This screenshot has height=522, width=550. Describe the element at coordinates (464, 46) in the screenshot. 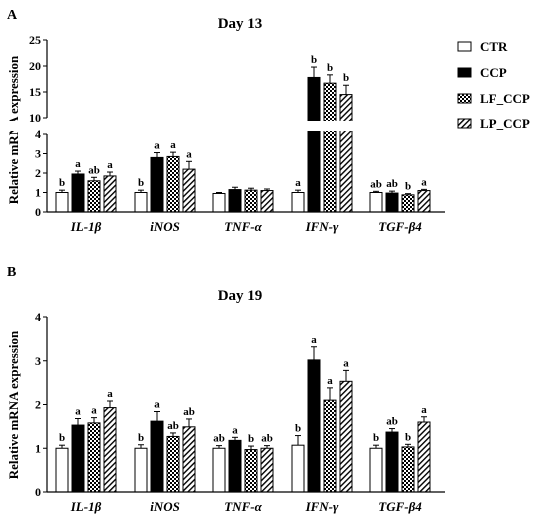

I see `legend-swatch-ctr` at that location.